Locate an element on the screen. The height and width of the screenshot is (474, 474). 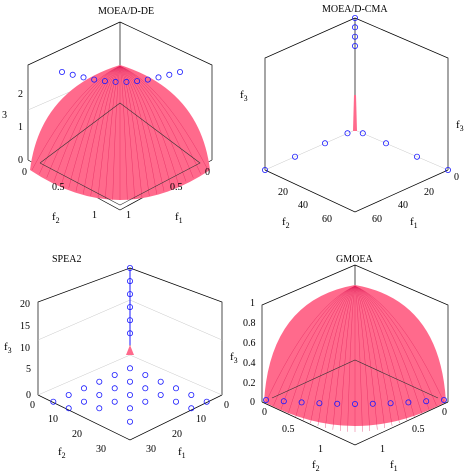
p4-ylabel: f2 is located at coordinates (316, 466).